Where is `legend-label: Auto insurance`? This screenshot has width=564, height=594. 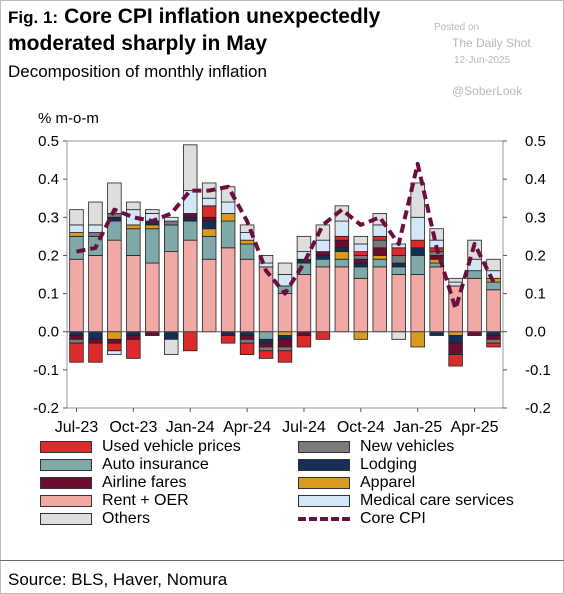 legend-label: Auto insurance is located at coordinates (155, 464).